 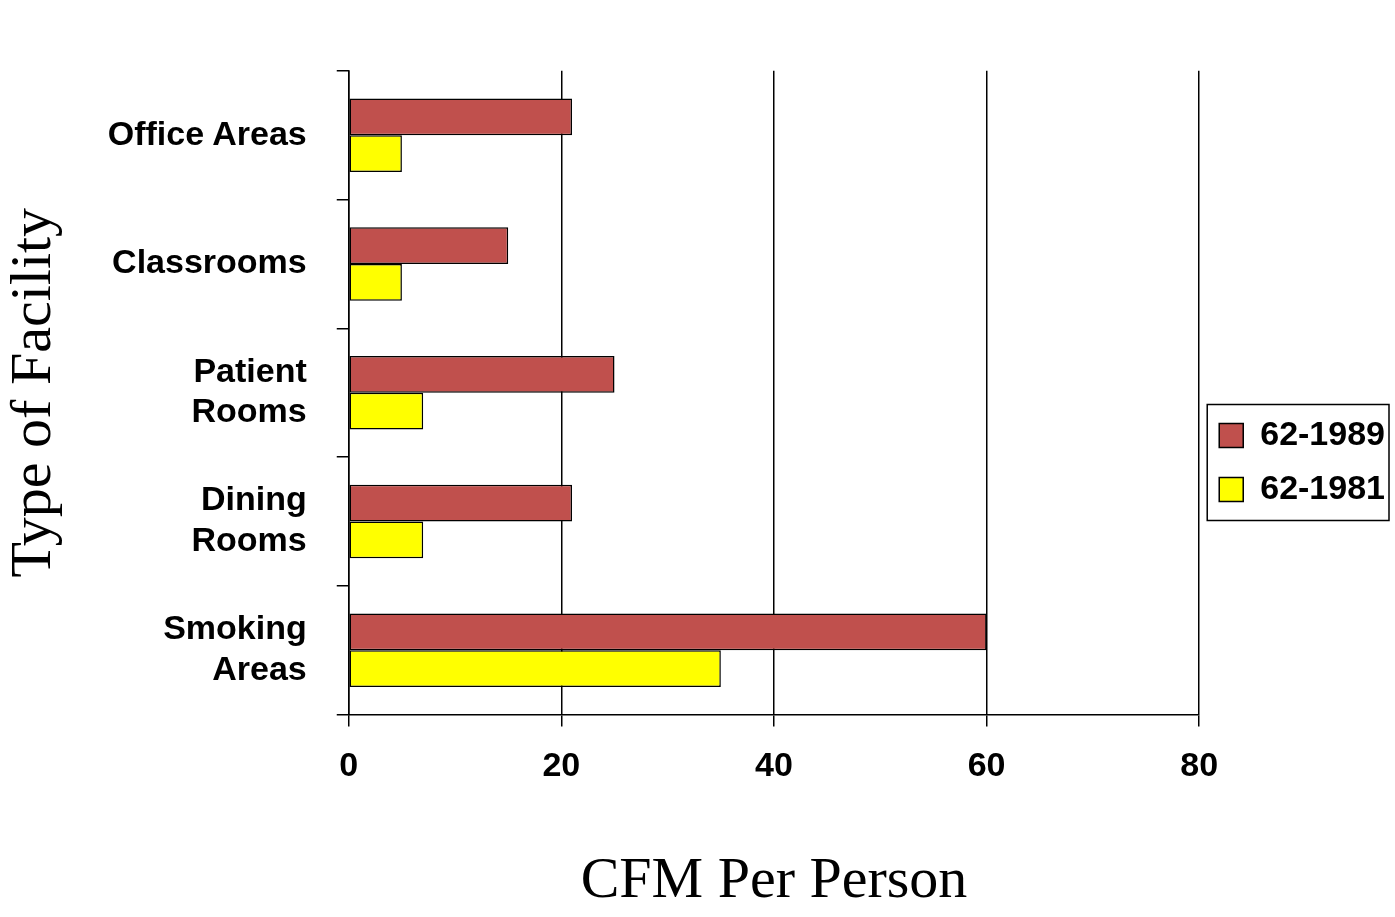 I want to click on x-tick-label: 60, so click(x=986, y=764).